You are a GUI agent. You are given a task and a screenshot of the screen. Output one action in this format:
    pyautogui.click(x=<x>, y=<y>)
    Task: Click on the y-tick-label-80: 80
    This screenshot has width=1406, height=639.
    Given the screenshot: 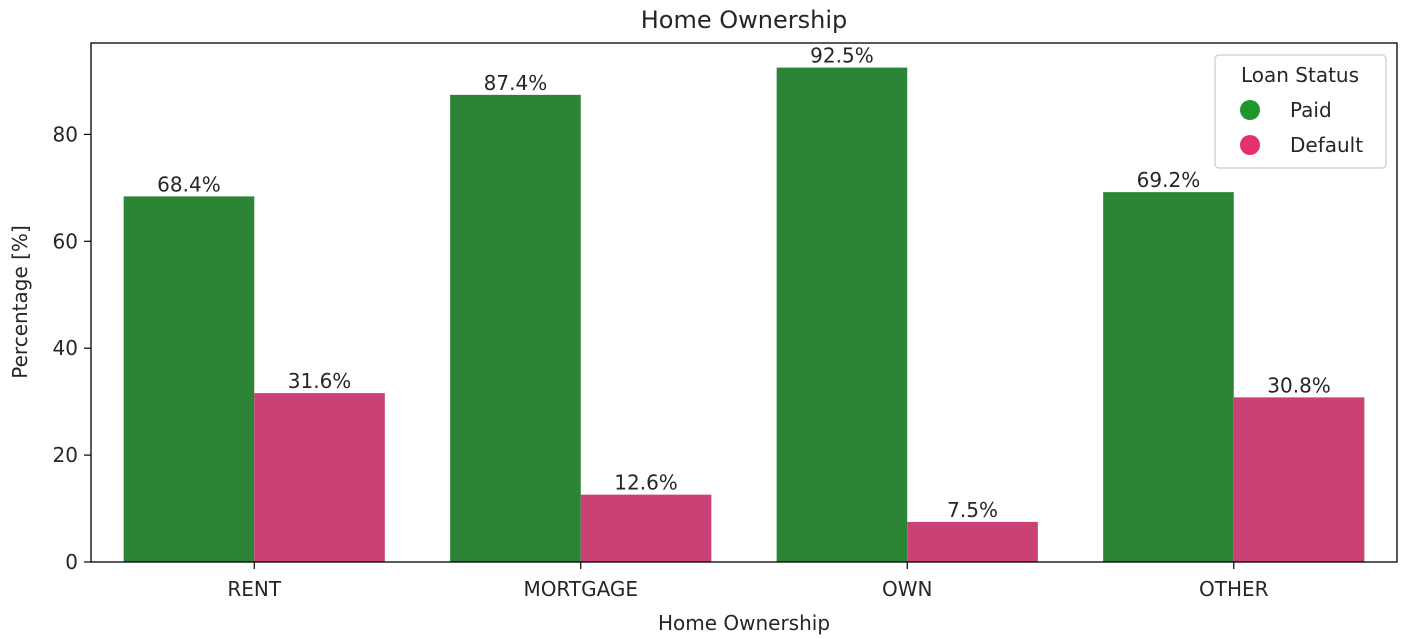 What is the action you would take?
    pyautogui.click(x=65, y=134)
    